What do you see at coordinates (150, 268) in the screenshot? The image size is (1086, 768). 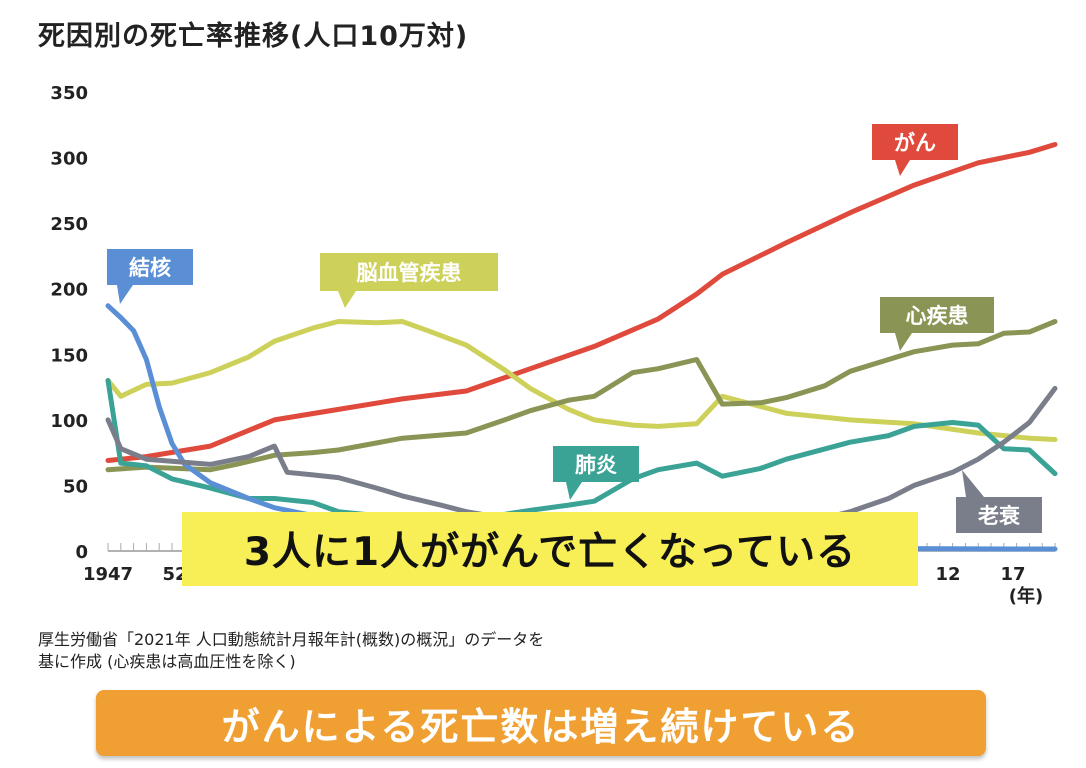 I see `series-label: 結核` at bounding box center [150, 268].